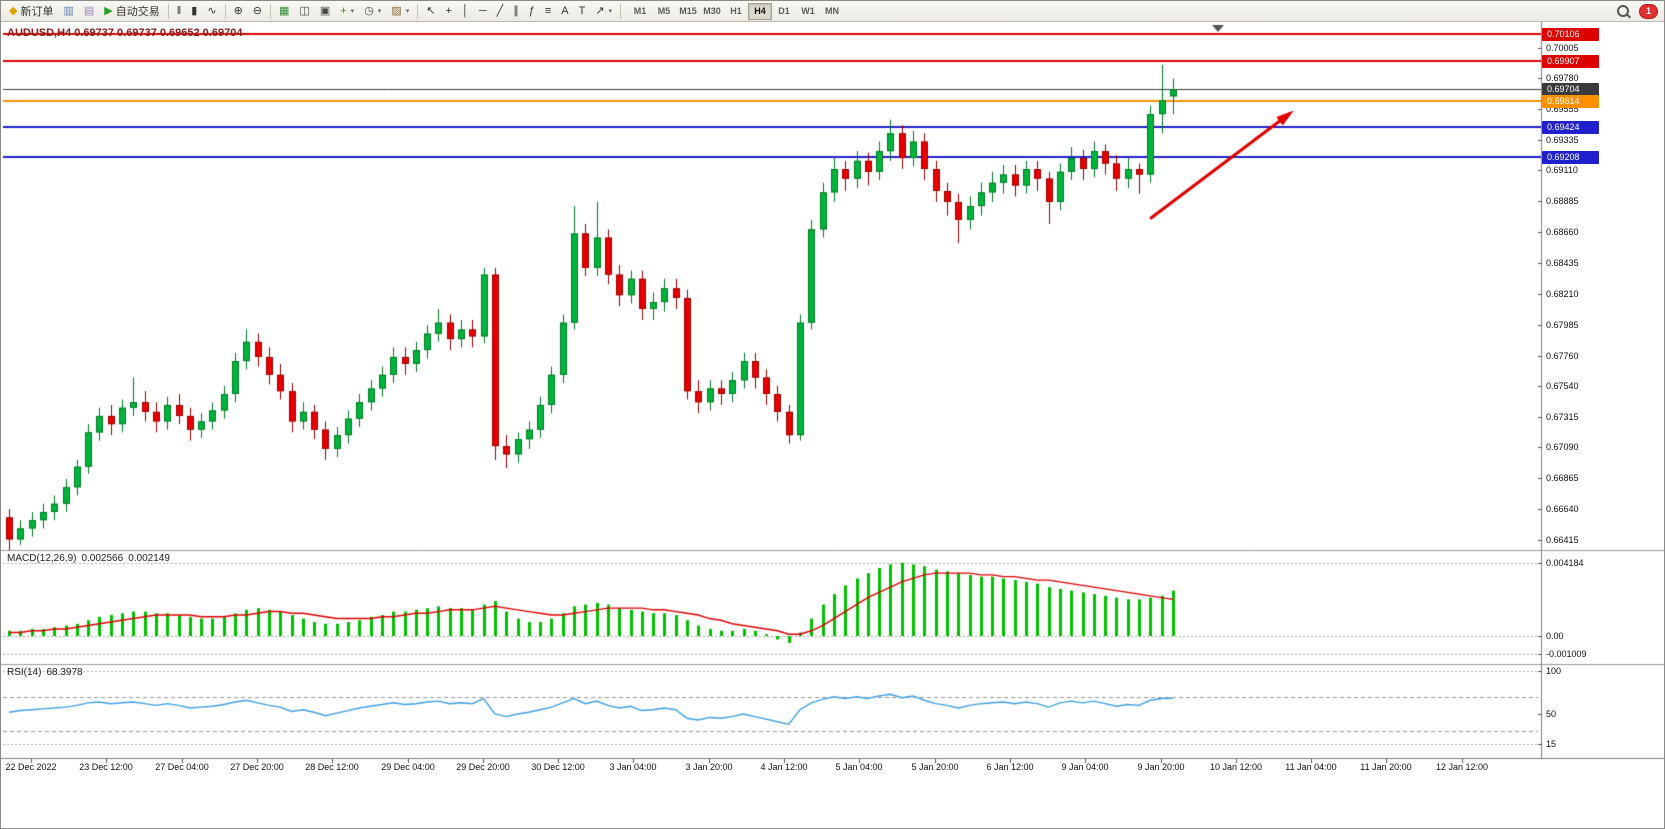 Image resolution: width=1665 pixels, height=829 pixels. Describe the element at coordinates (1648, 11) in the screenshot. I see `notification-badge: 1` at that location.